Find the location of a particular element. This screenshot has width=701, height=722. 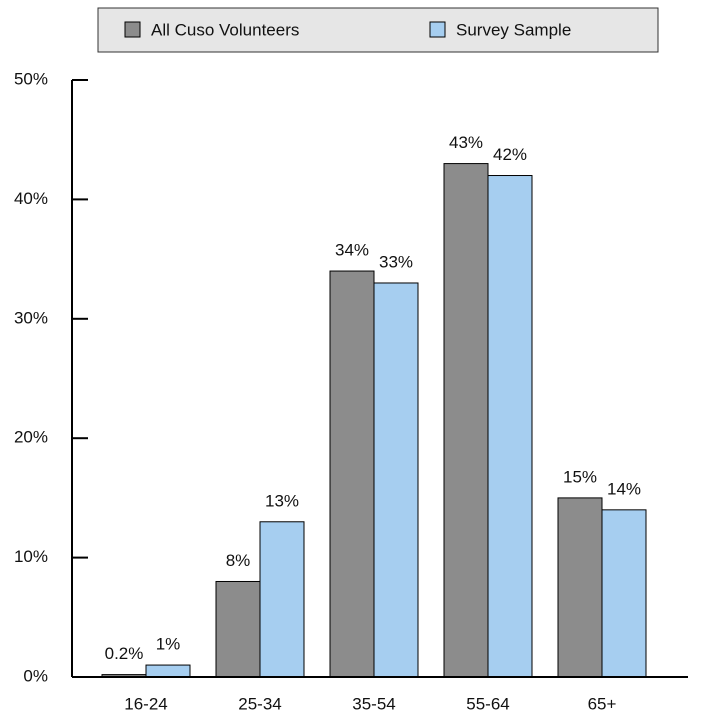

legend-label: Survey Sample is located at coordinates (513, 29).